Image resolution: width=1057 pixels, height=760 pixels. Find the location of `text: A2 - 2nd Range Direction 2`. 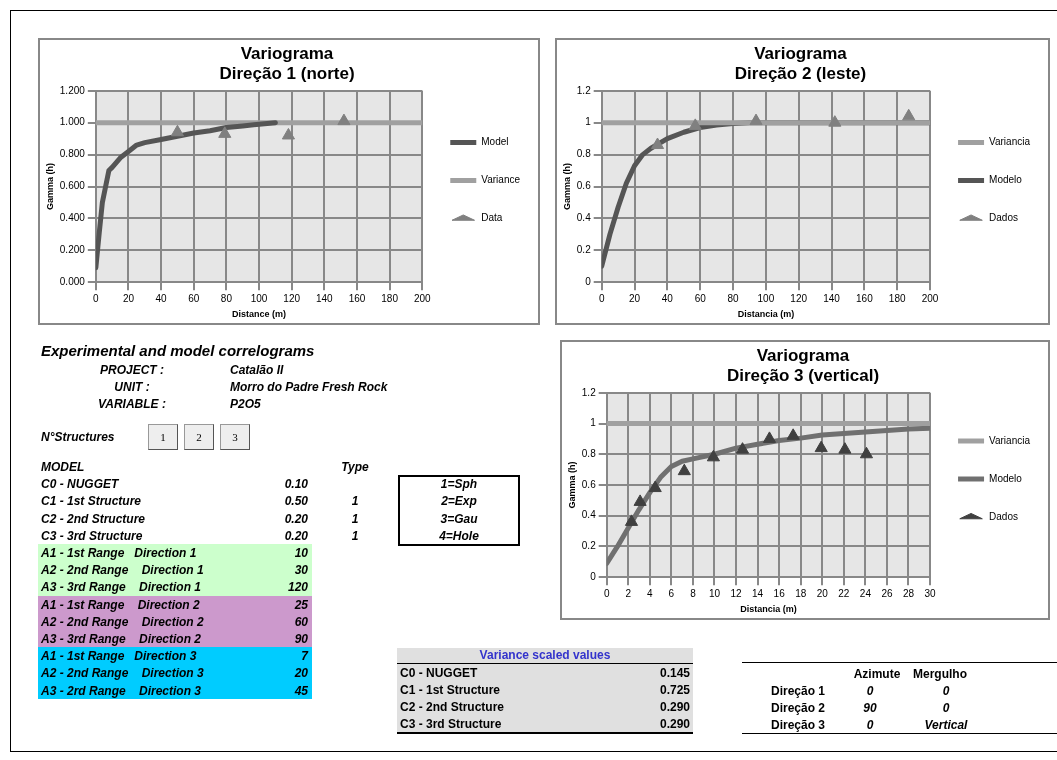

text: A2 - 2nd Range Direction 2 is located at coordinates (122, 621).